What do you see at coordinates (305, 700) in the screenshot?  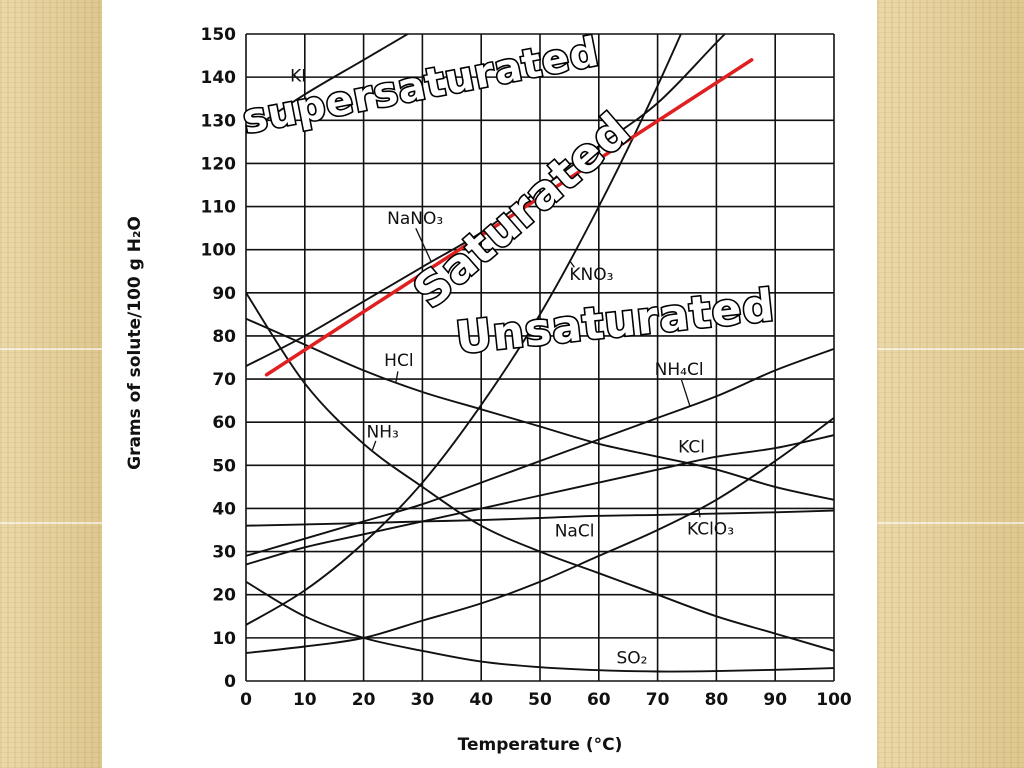 I see `x-tick-label: 10` at bounding box center [305, 700].